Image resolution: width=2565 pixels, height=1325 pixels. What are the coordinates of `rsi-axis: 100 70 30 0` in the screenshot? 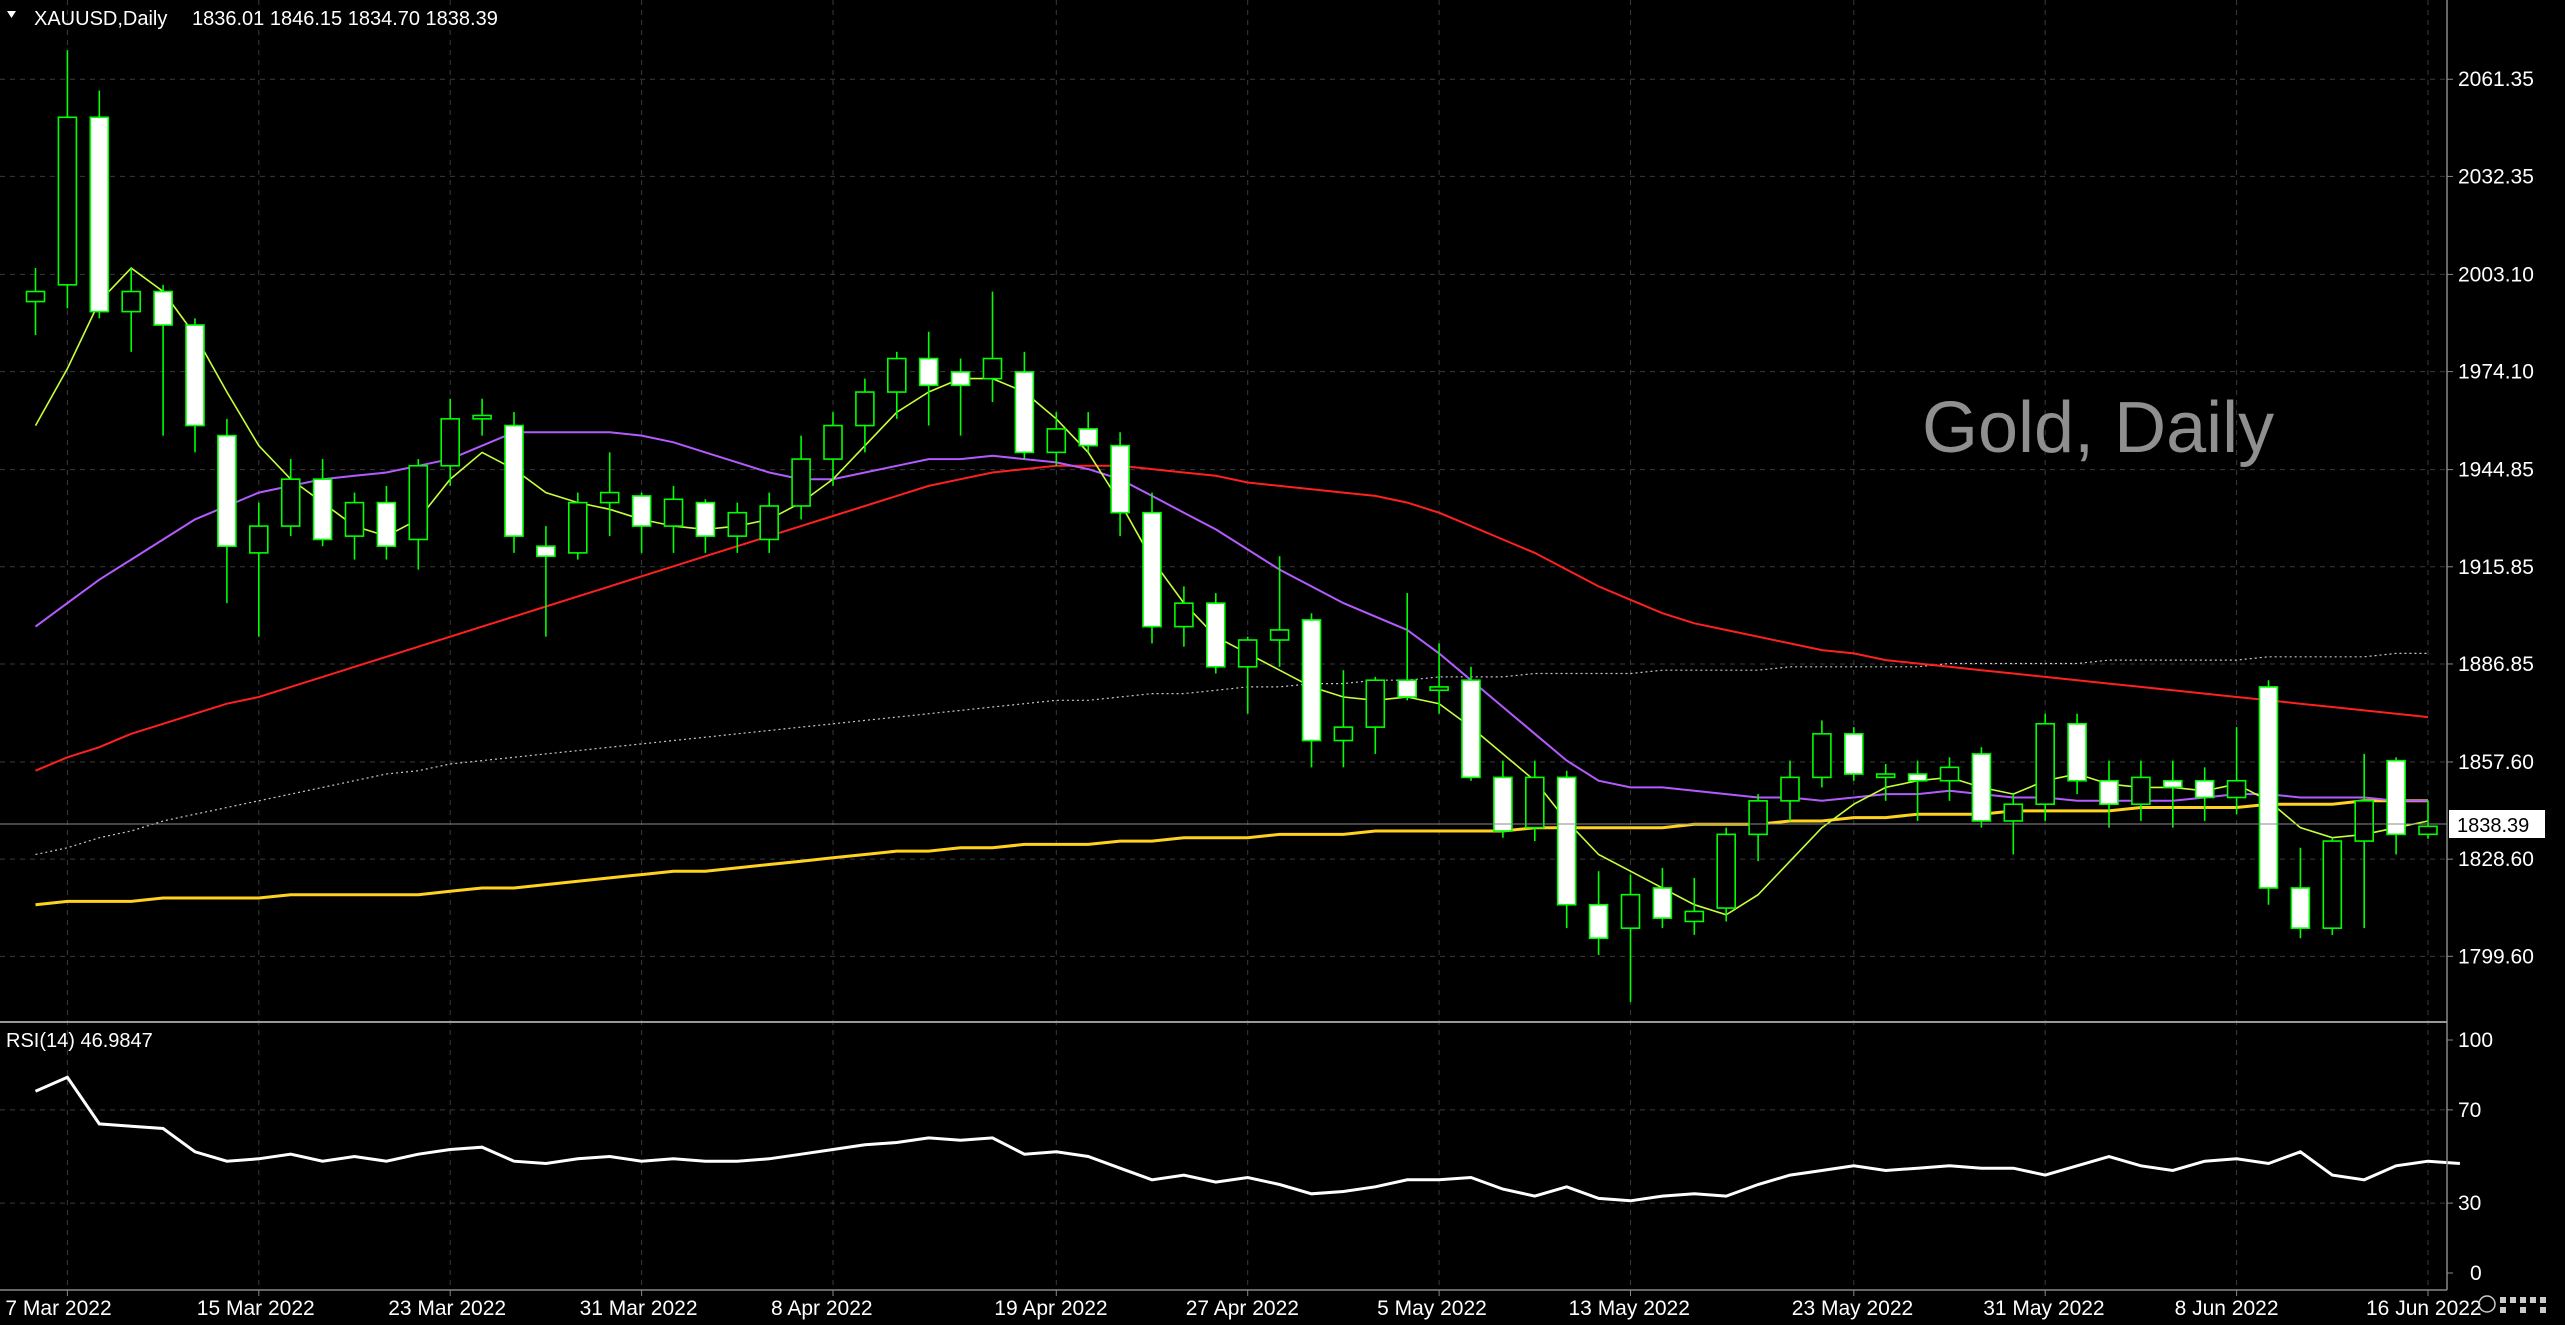 It's located at (2470, 1157).